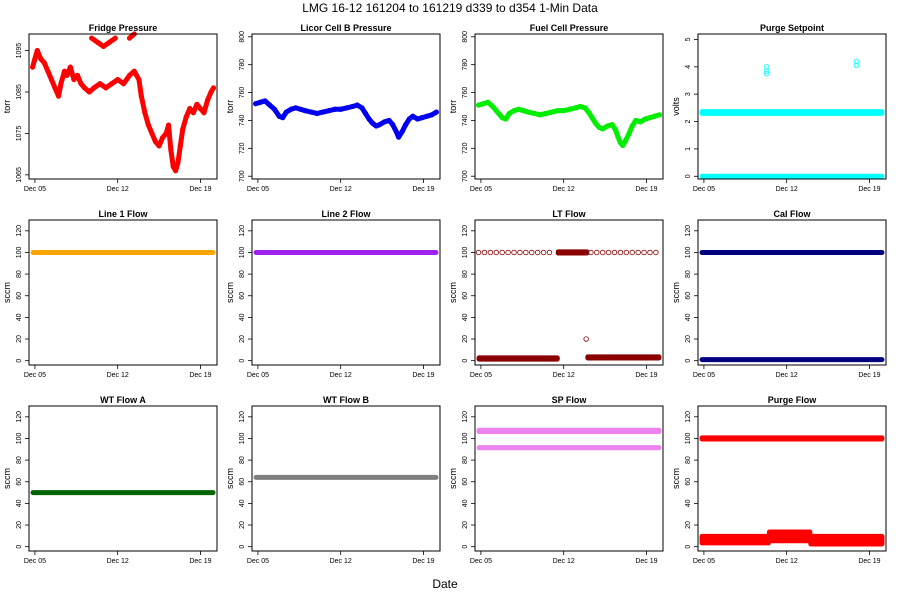 Image resolution: width=900 pixels, height=600 pixels. Describe the element at coordinates (688, 122) in the screenshot. I see `y-tick-label: 2` at that location.